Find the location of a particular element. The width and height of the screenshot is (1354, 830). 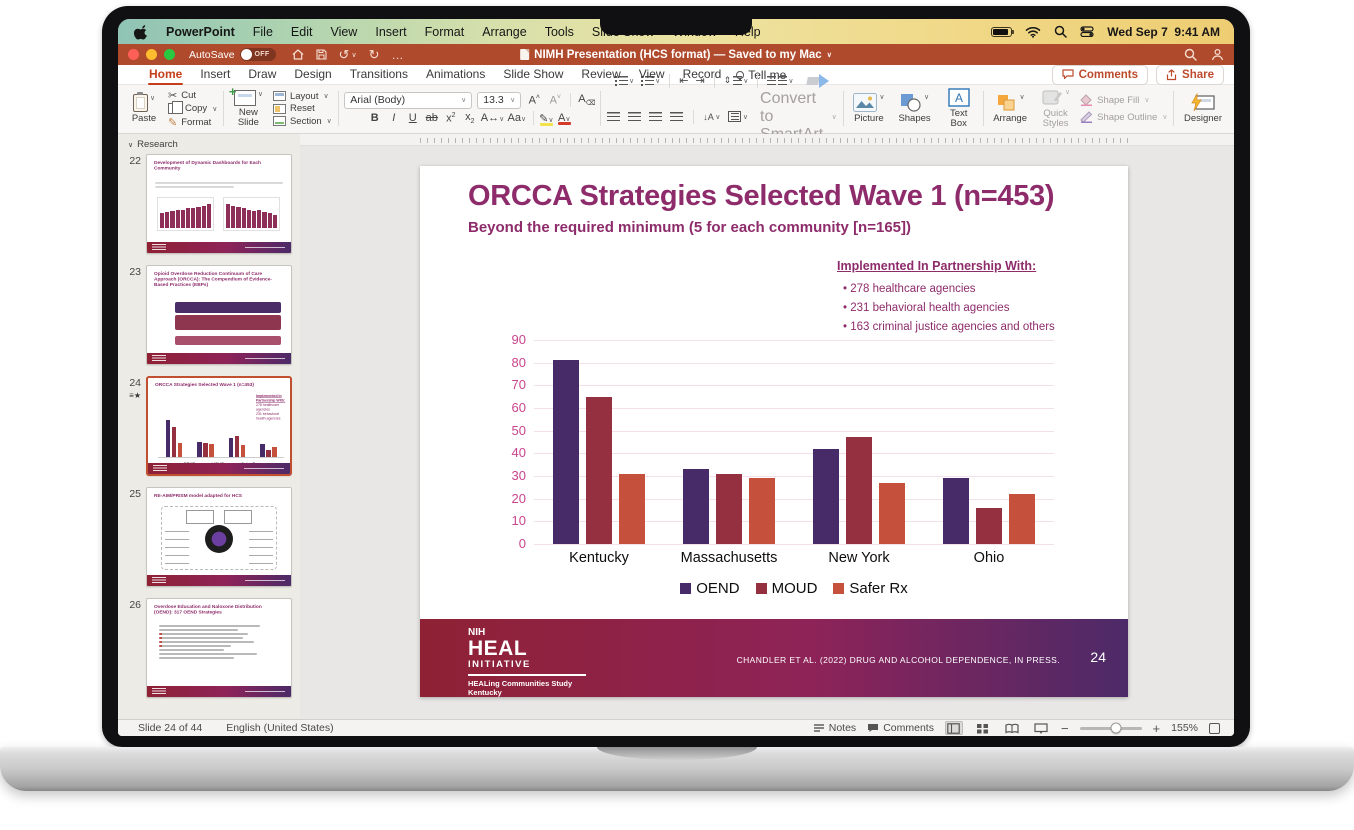

bold-button: B is located at coordinates (374, 118).